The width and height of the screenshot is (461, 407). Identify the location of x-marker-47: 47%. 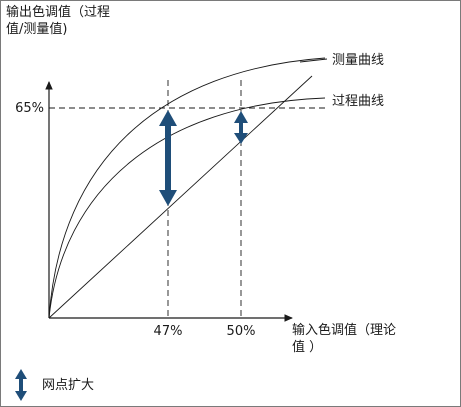
(168, 331).